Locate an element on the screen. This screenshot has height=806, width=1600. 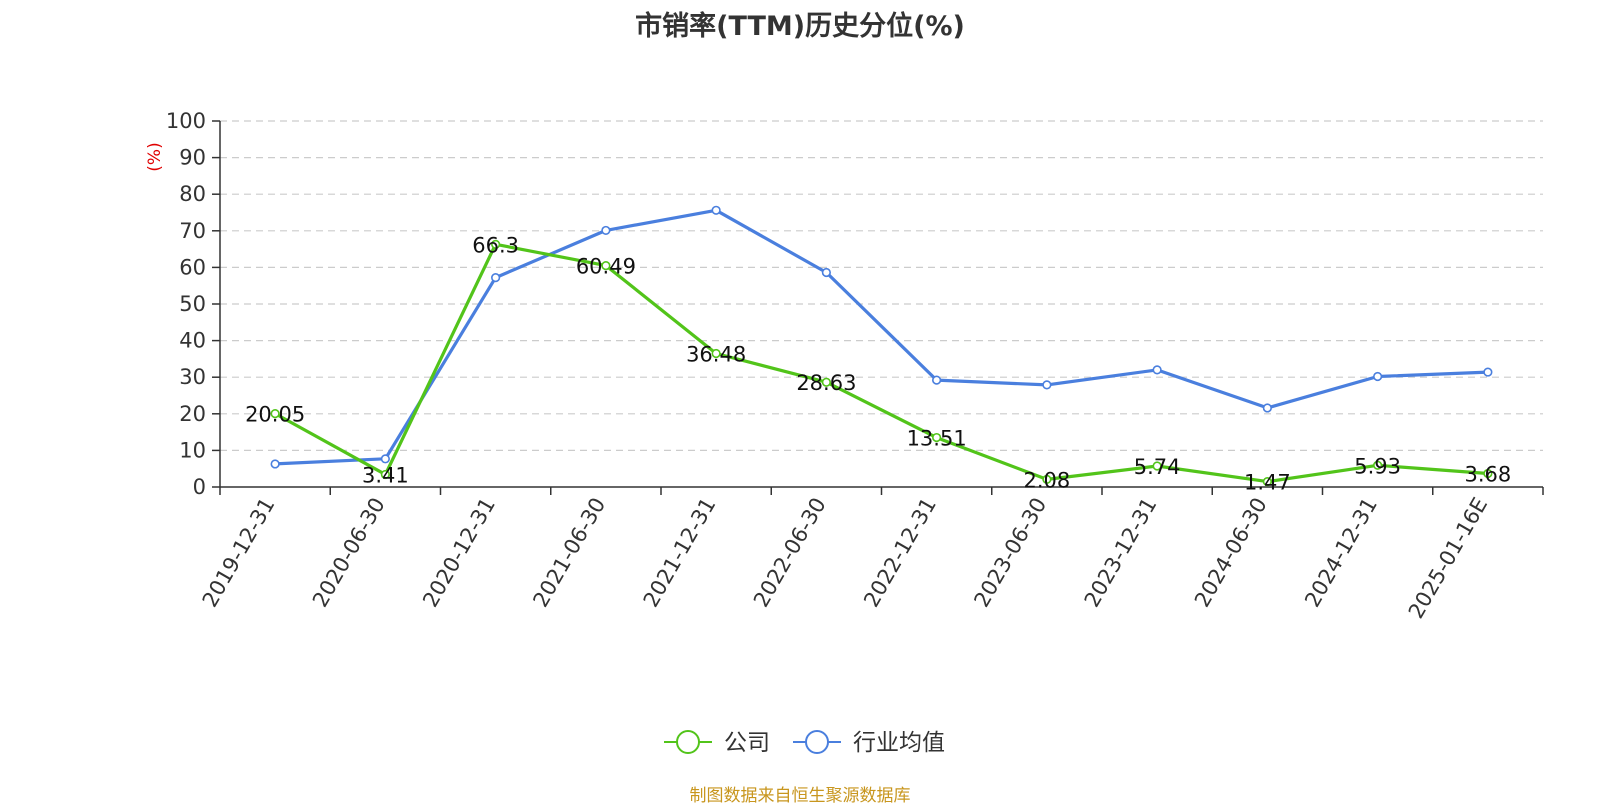
data-label: 60.49 is located at coordinates (606, 267).